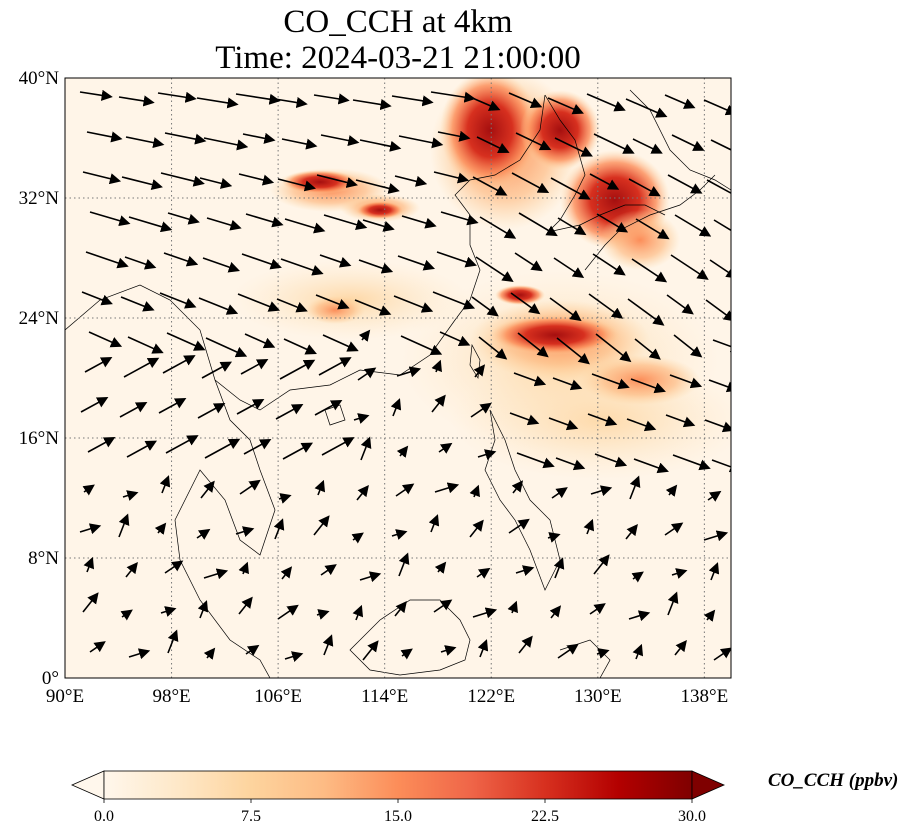 This screenshot has height=836, width=921. I want to click on lon-tick-label: 130°E, so click(598, 696).